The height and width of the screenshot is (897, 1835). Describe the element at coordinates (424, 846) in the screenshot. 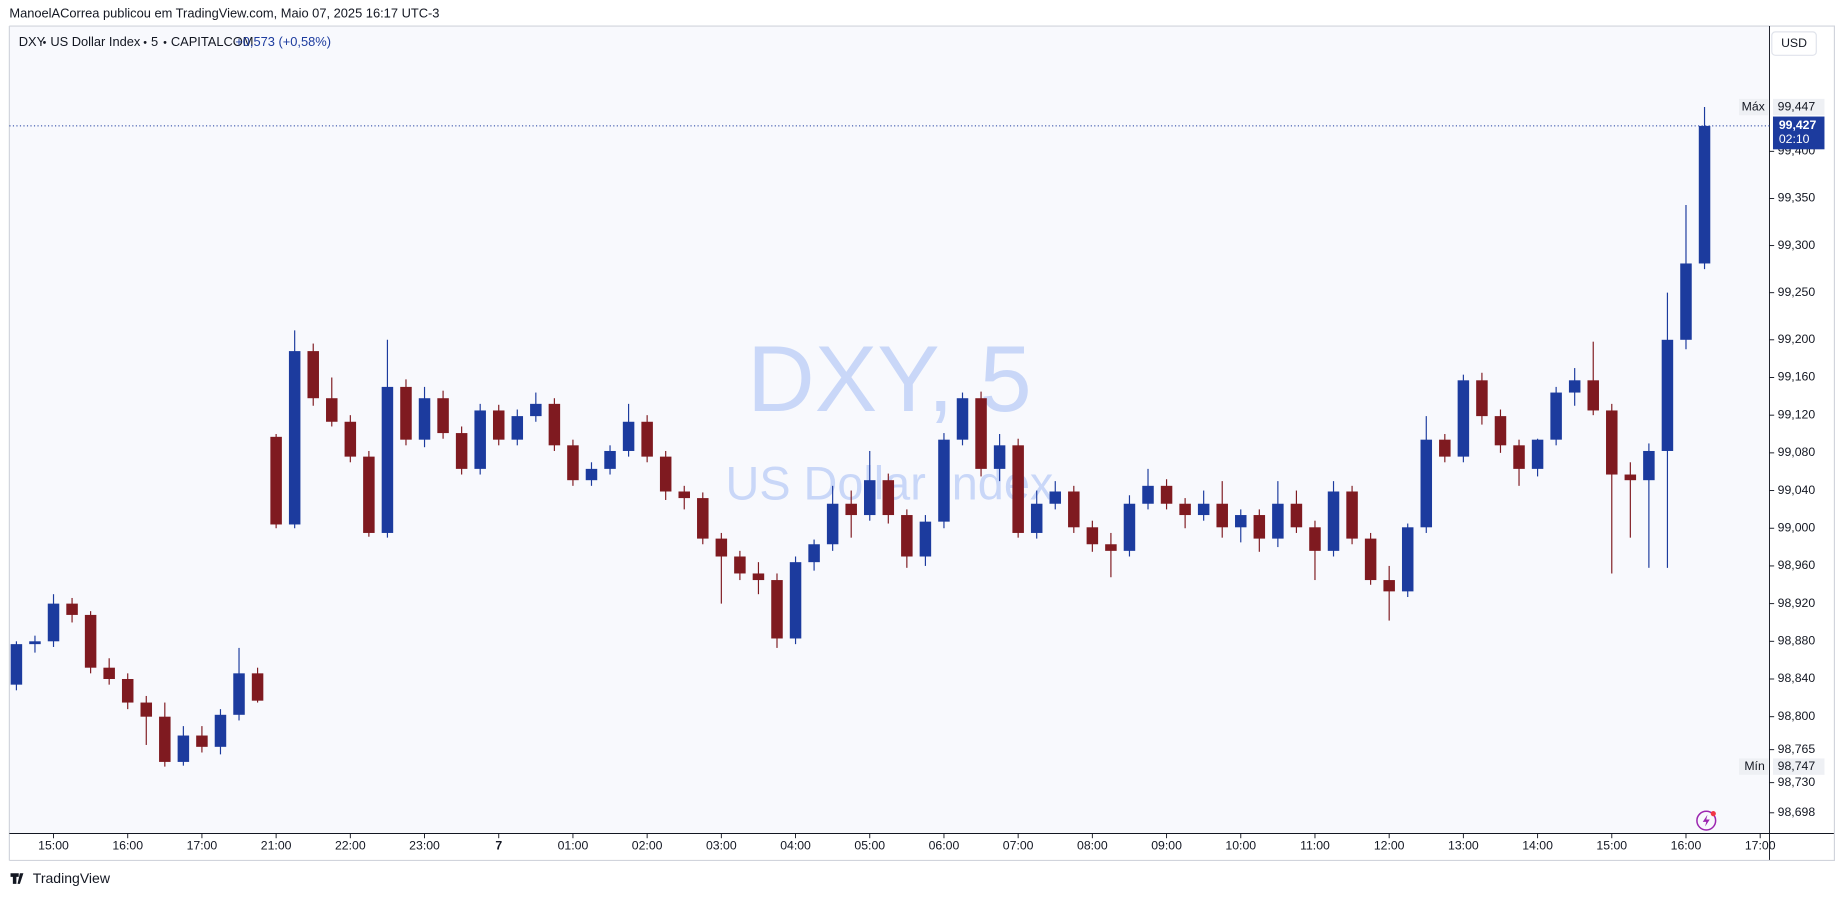

I see `x-tick-label: 23:00` at that location.